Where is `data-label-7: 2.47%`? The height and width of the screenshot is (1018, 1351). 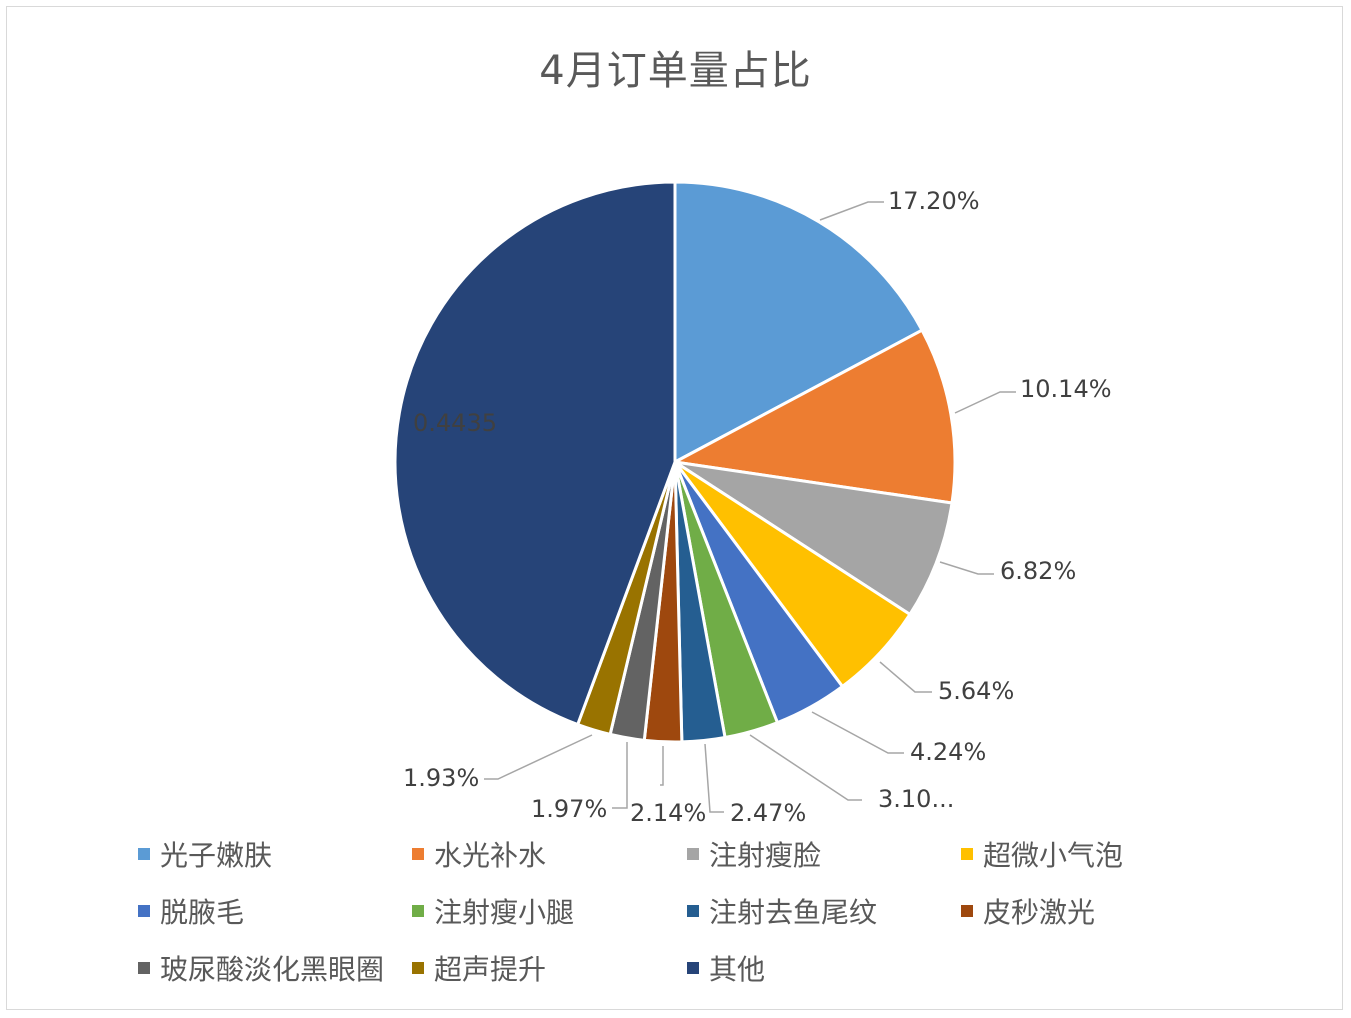 data-label-7: 2.47% is located at coordinates (768, 813).